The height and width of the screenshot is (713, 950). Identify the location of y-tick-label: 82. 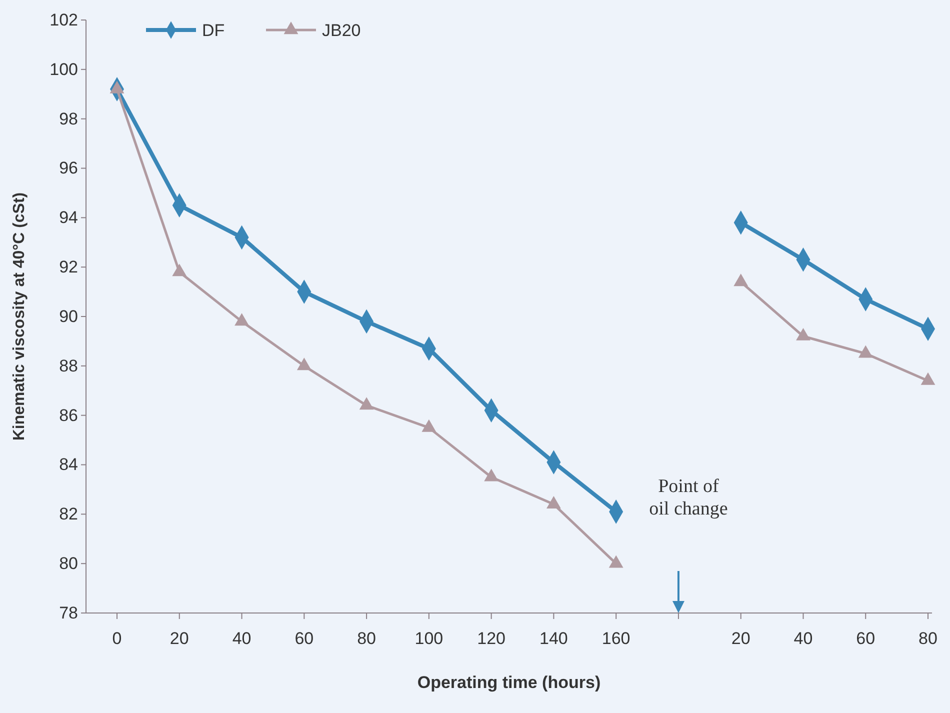
(68, 514).